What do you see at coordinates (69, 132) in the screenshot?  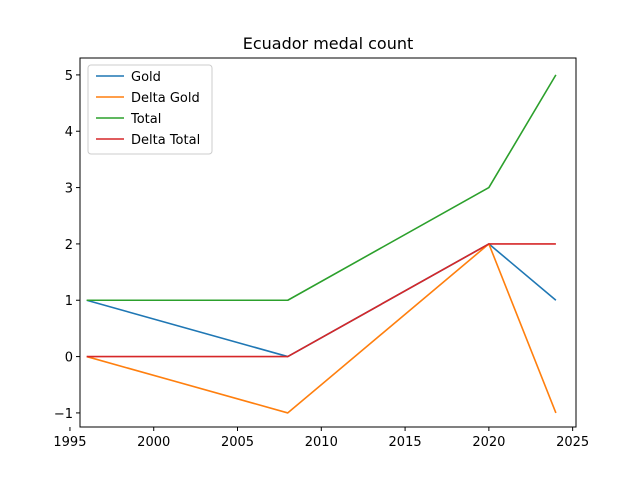 I see `y-tick-label: 4` at bounding box center [69, 132].